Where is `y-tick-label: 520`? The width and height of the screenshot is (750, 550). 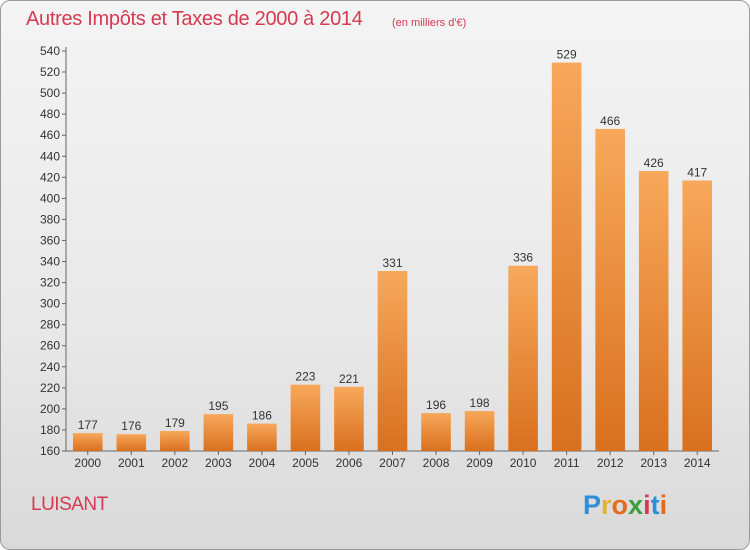 y-tick-label: 520 is located at coordinates (50, 72).